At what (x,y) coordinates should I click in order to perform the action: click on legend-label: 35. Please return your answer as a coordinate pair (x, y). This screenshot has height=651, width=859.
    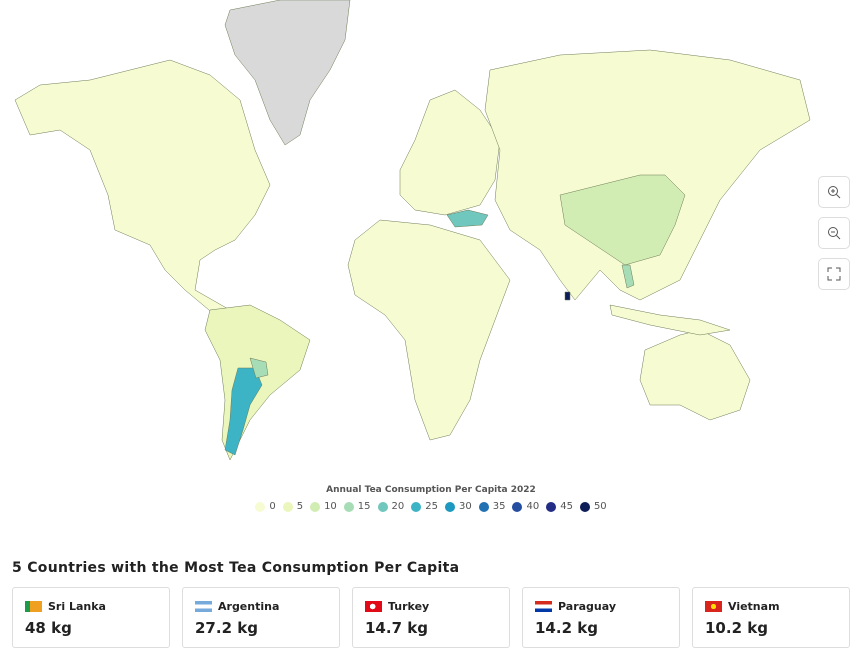
    Looking at the image, I should click on (499, 506).